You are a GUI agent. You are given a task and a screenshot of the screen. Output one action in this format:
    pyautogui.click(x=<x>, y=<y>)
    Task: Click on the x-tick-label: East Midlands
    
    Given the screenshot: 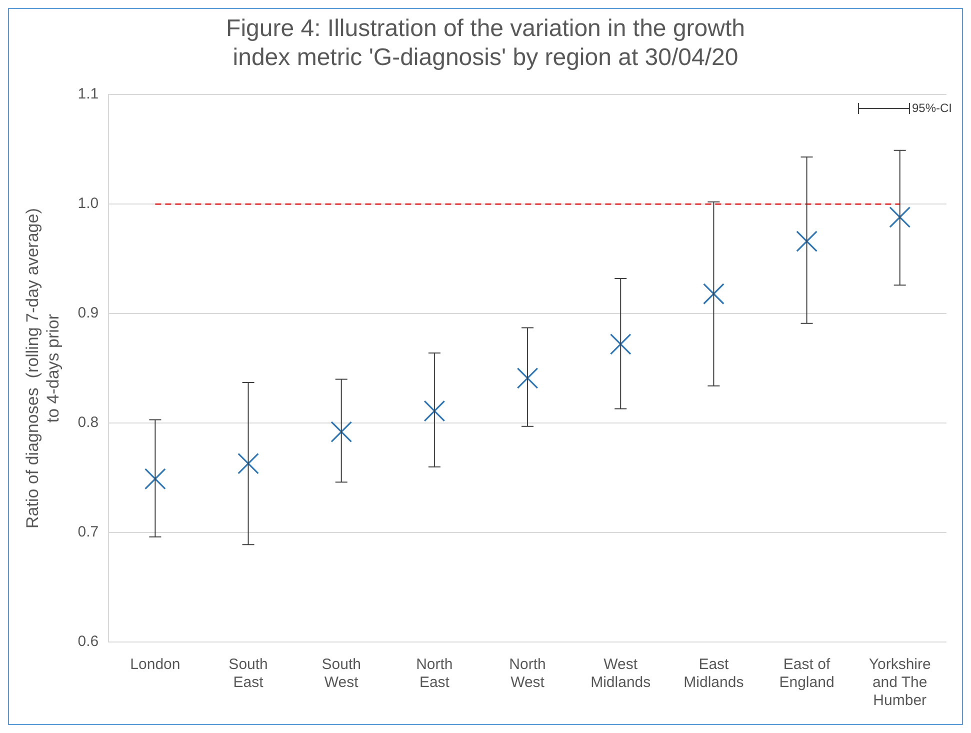 What is the action you would take?
    pyautogui.click(x=714, y=674)
    